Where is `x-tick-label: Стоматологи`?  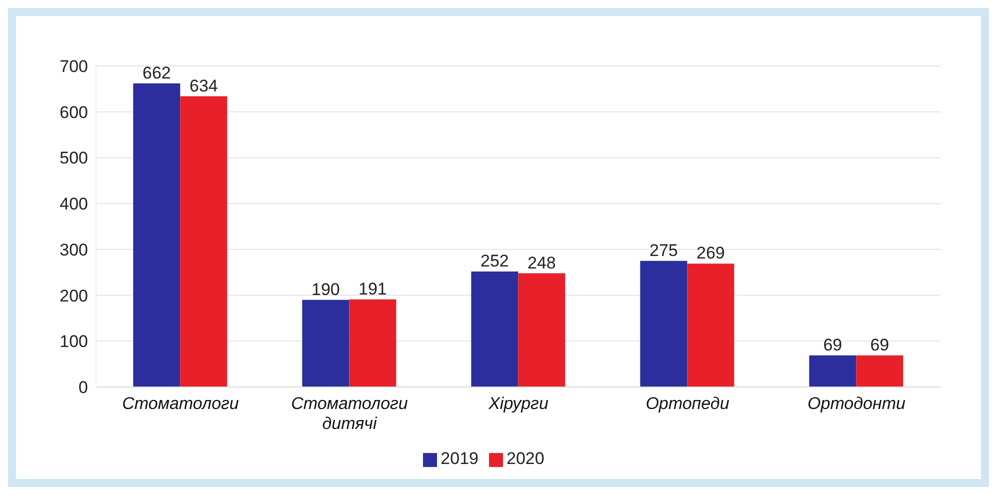
x-tick-label: Стоматологи is located at coordinates (181, 403).